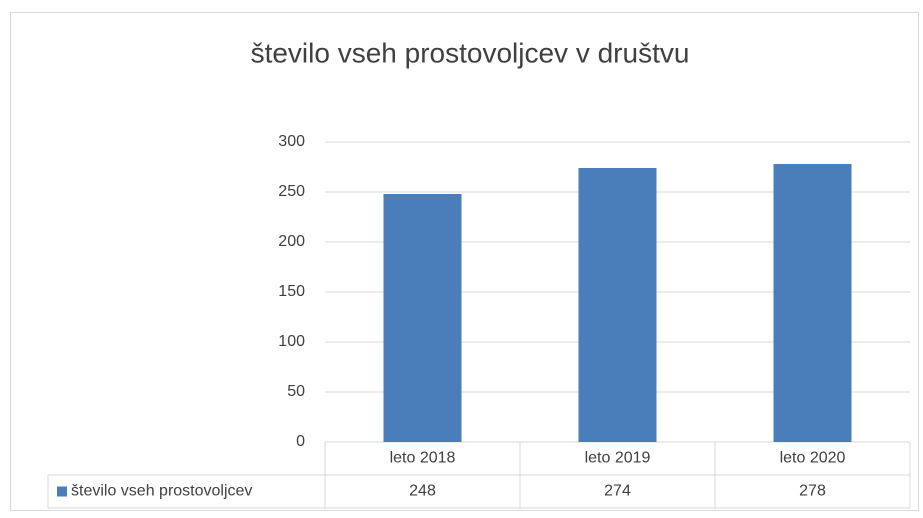 This screenshot has height=518, width=923. What do you see at coordinates (161, 491) in the screenshot?
I see `legend-label: število vseh prostovoljcev` at bounding box center [161, 491].